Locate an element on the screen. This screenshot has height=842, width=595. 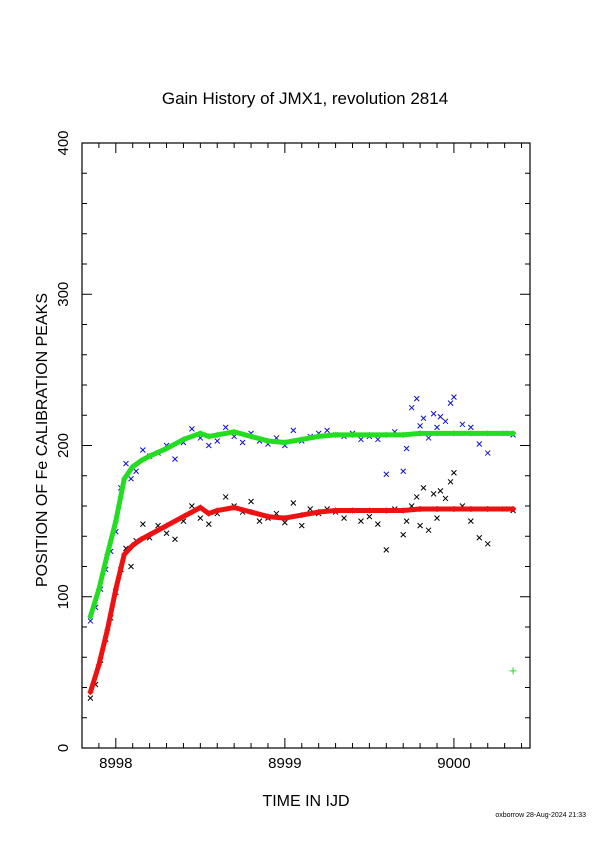
y-axis-label: POSITION OF Fe CALIBRATION PEAKS is located at coordinates (42, 440).